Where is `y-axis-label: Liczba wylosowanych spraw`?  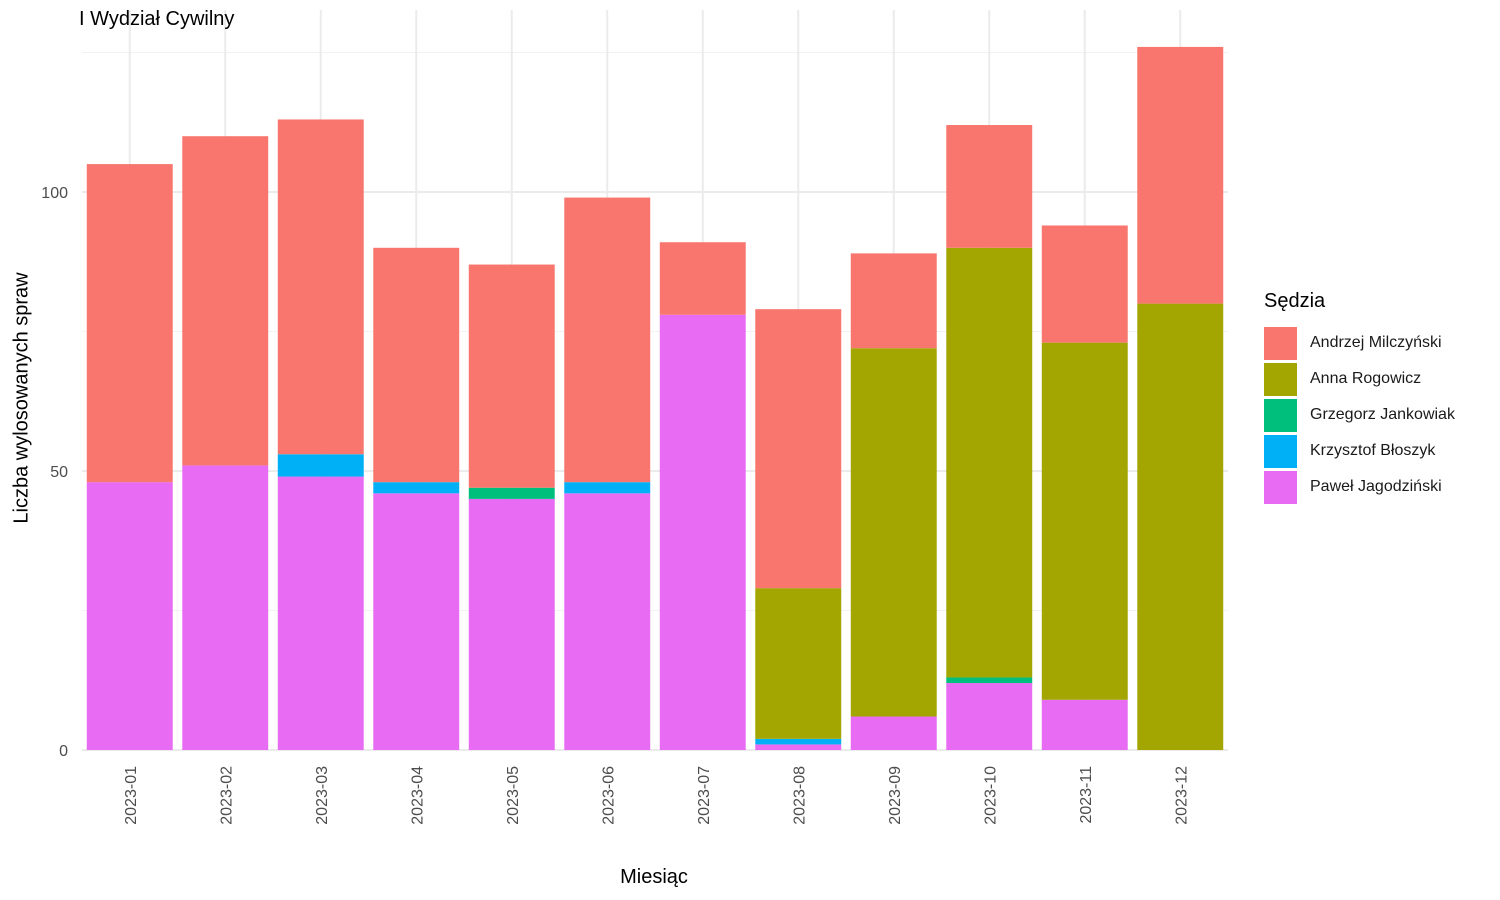 y-axis-label: Liczba wylosowanych spraw is located at coordinates (21, 398).